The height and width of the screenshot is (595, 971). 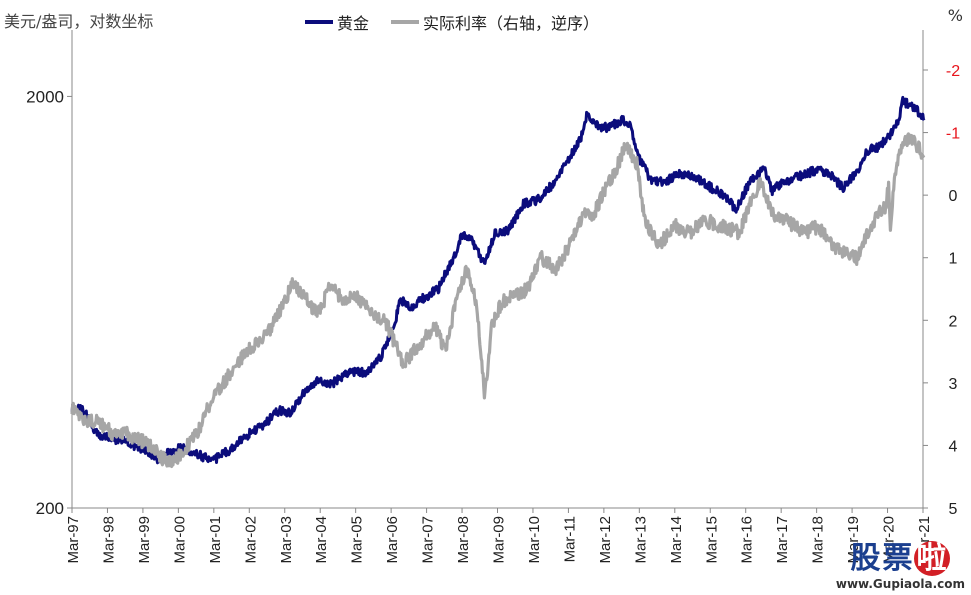 I want to click on legend-item-real-rate: 实际利率（右轴，逆序）, so click(x=495, y=22).